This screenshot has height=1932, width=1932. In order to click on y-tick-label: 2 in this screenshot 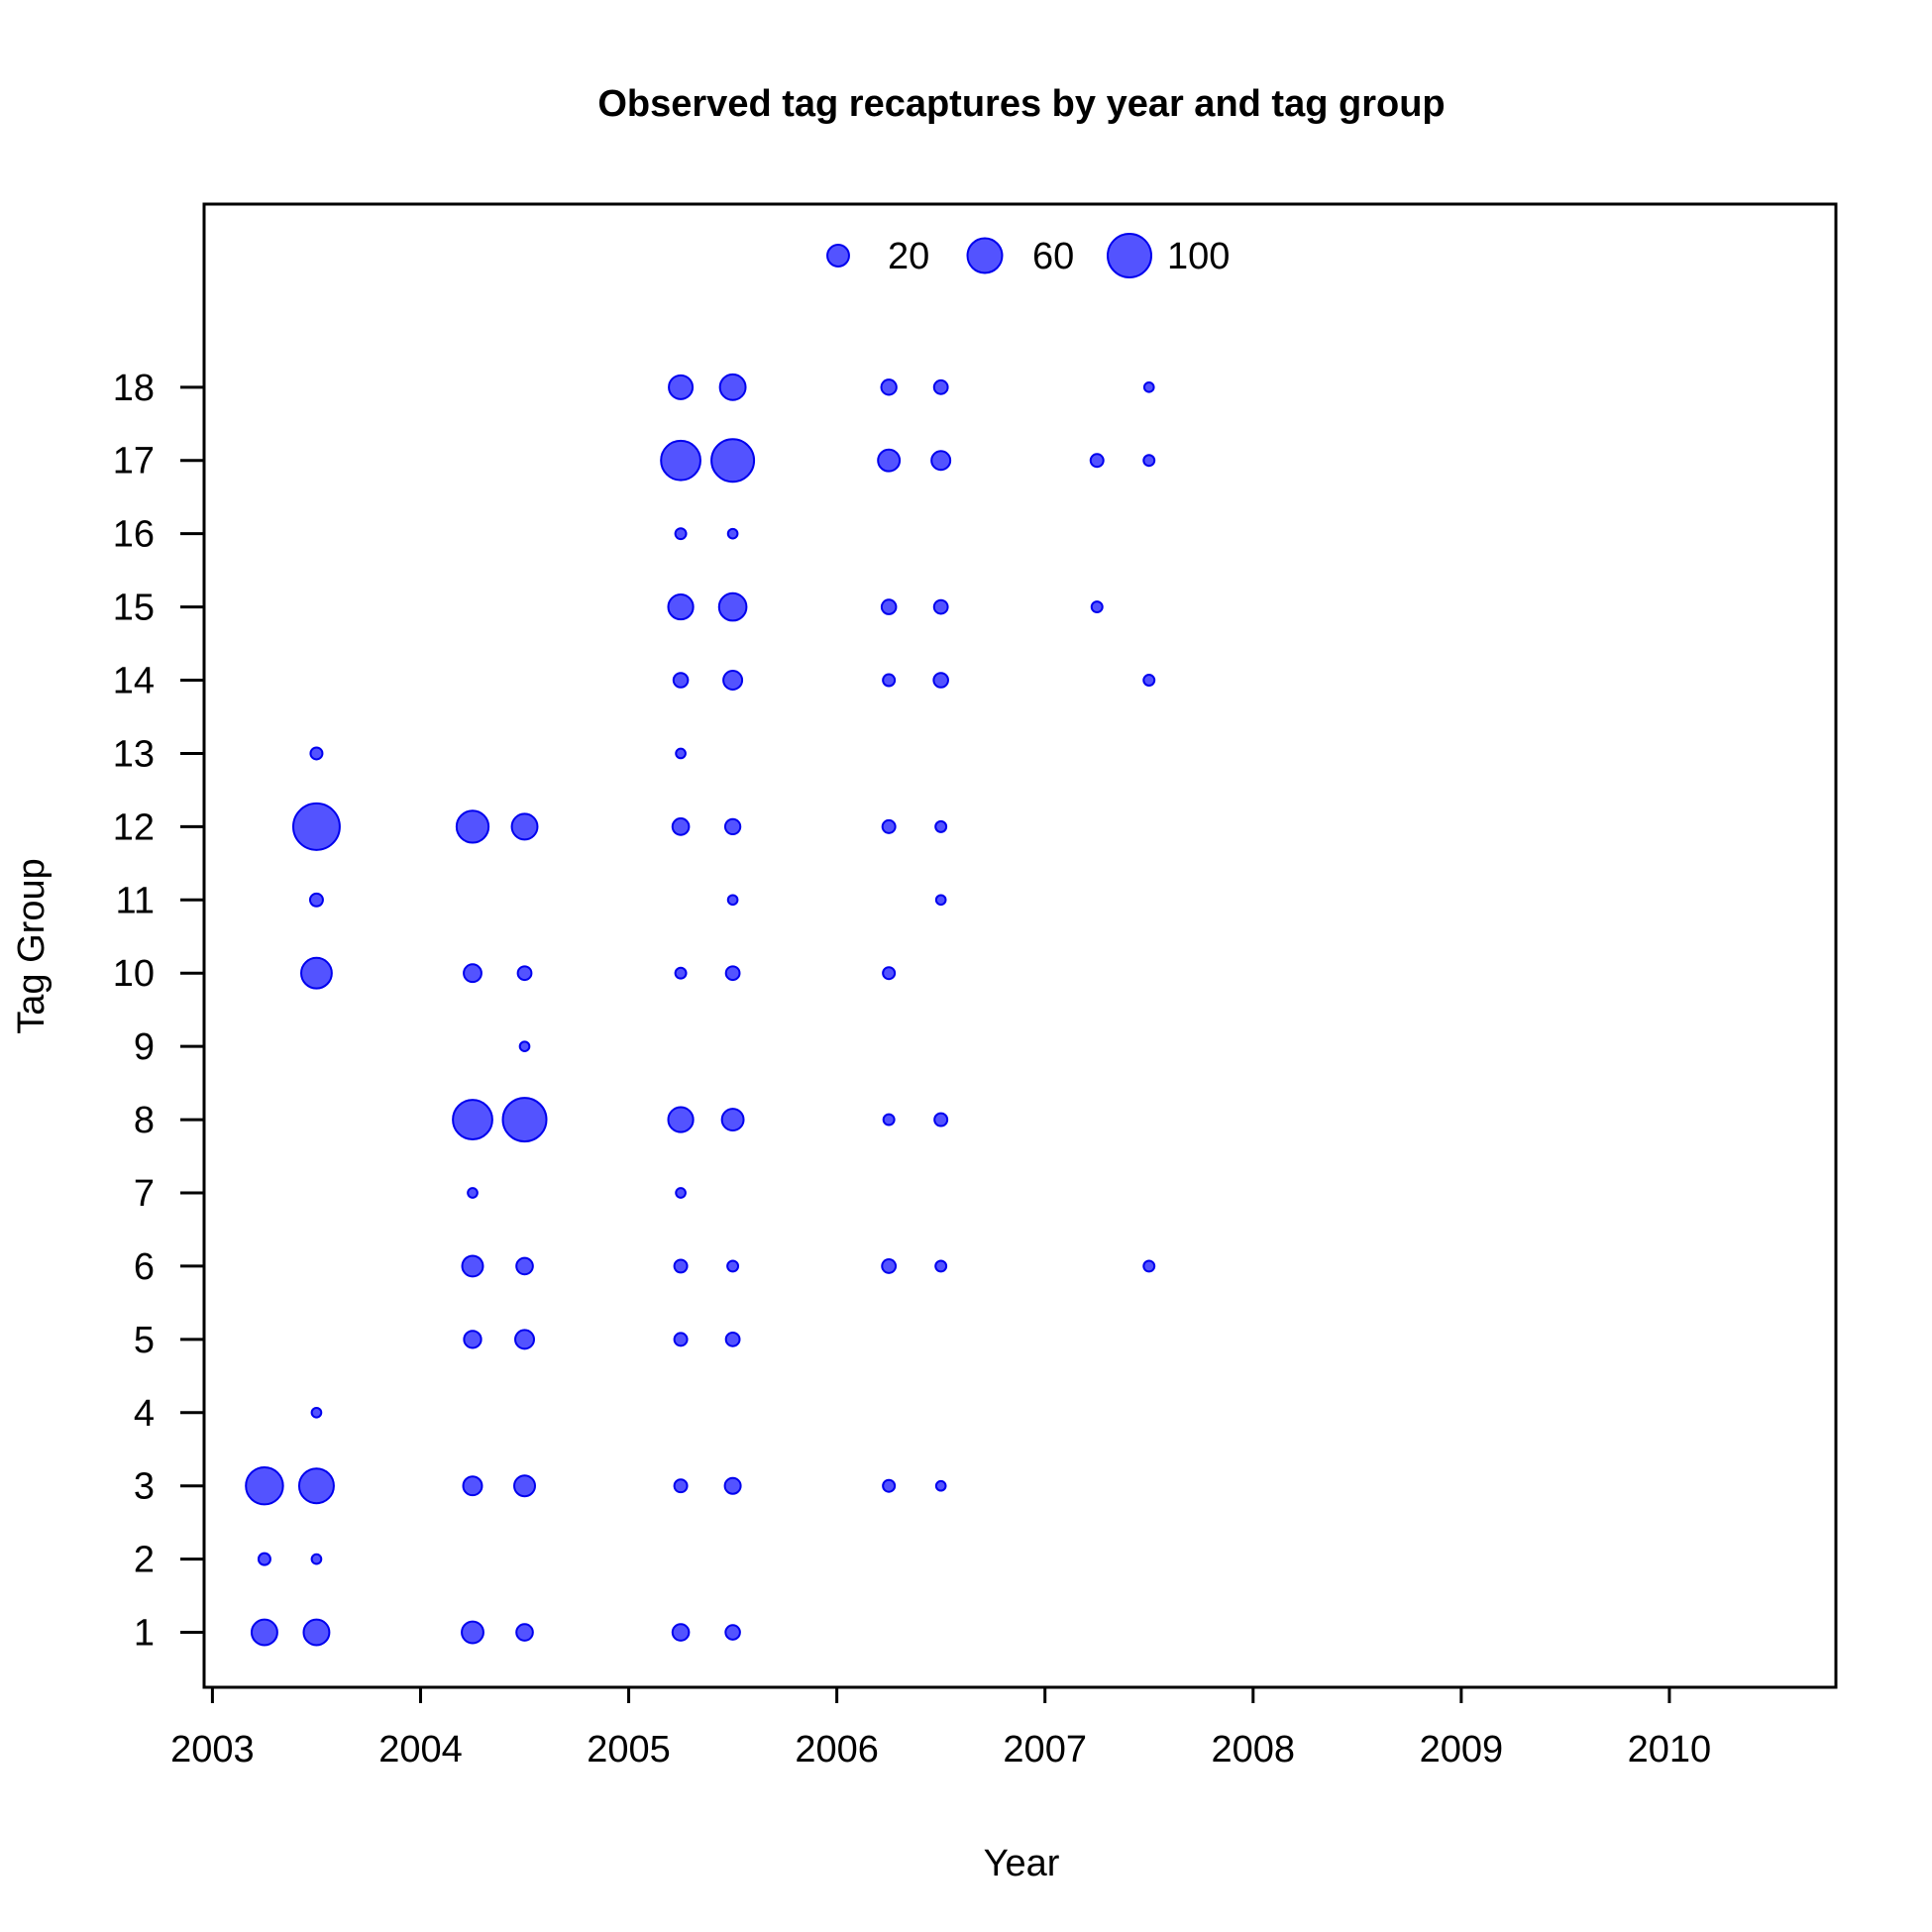, I will do `click(144, 1560)`.